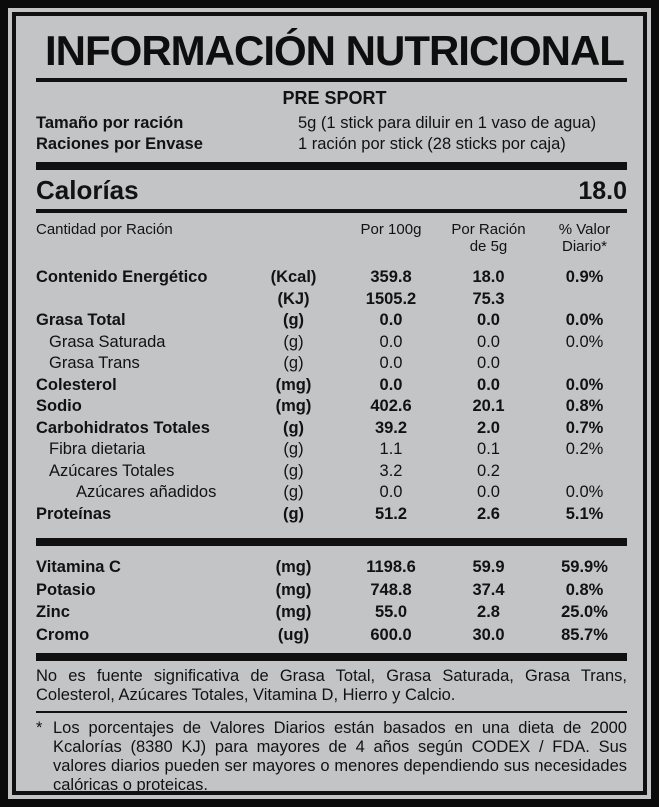 This screenshot has height=807, width=659. Describe the element at coordinates (602, 191) in the screenshot. I see `calories-value: 18.0` at that location.